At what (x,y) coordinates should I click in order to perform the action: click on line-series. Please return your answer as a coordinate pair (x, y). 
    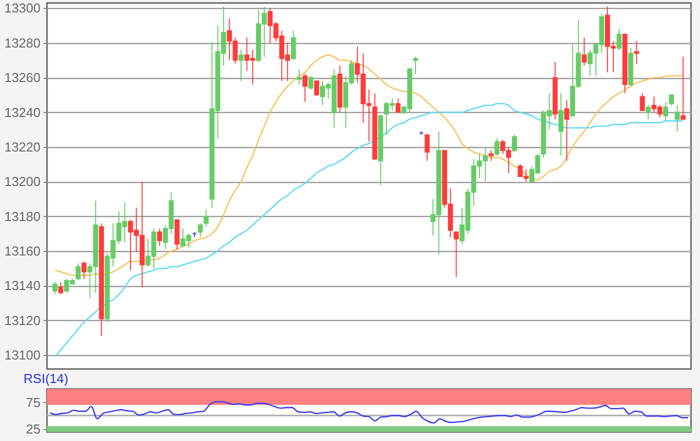
    Looking at the image, I should click on (369, 412).